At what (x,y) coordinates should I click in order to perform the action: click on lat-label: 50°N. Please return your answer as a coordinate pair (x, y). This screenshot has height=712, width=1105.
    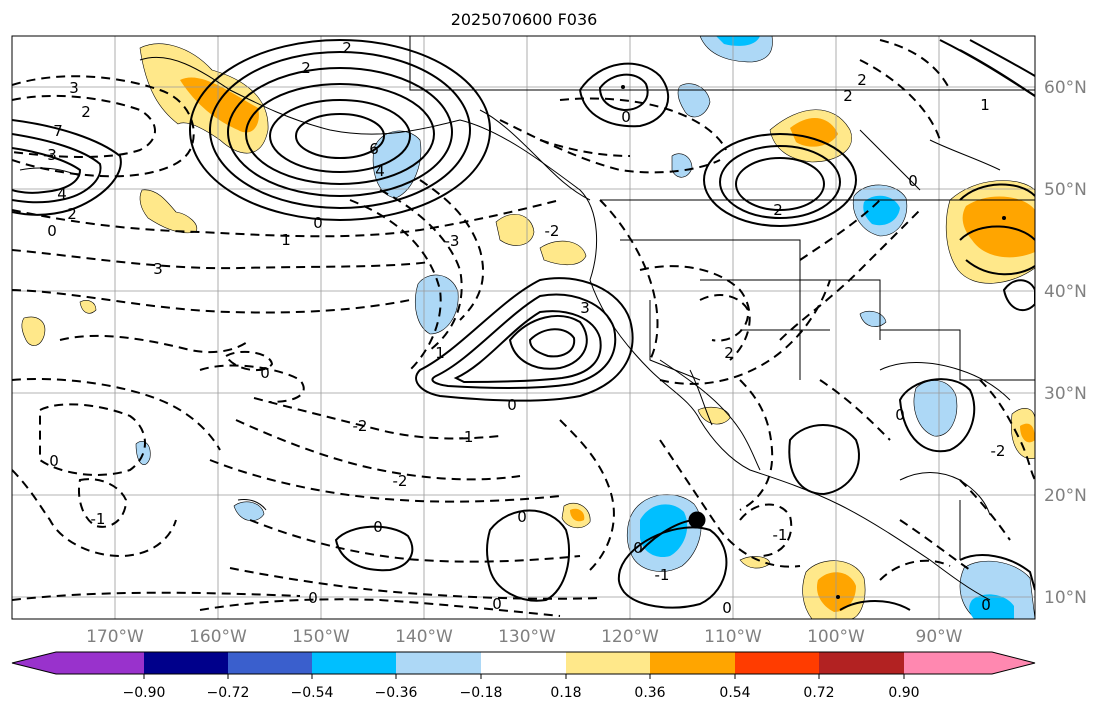
    Looking at the image, I should click on (1065, 190).